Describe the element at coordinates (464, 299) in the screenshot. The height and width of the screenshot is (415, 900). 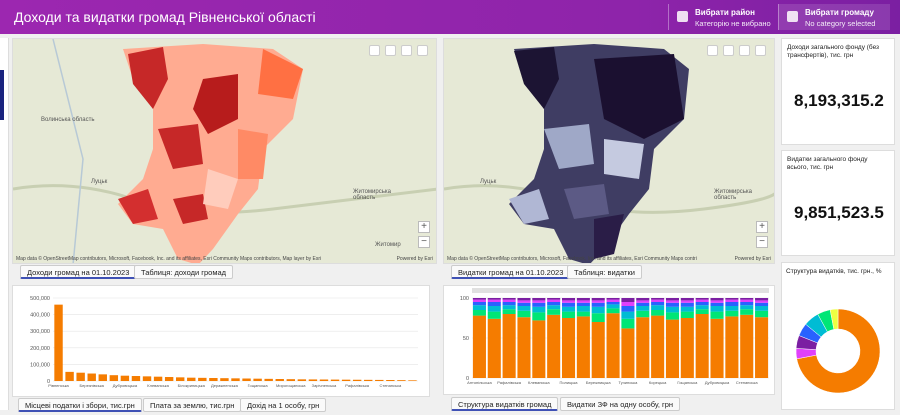
I see `y-tick-label: 100` at that location.